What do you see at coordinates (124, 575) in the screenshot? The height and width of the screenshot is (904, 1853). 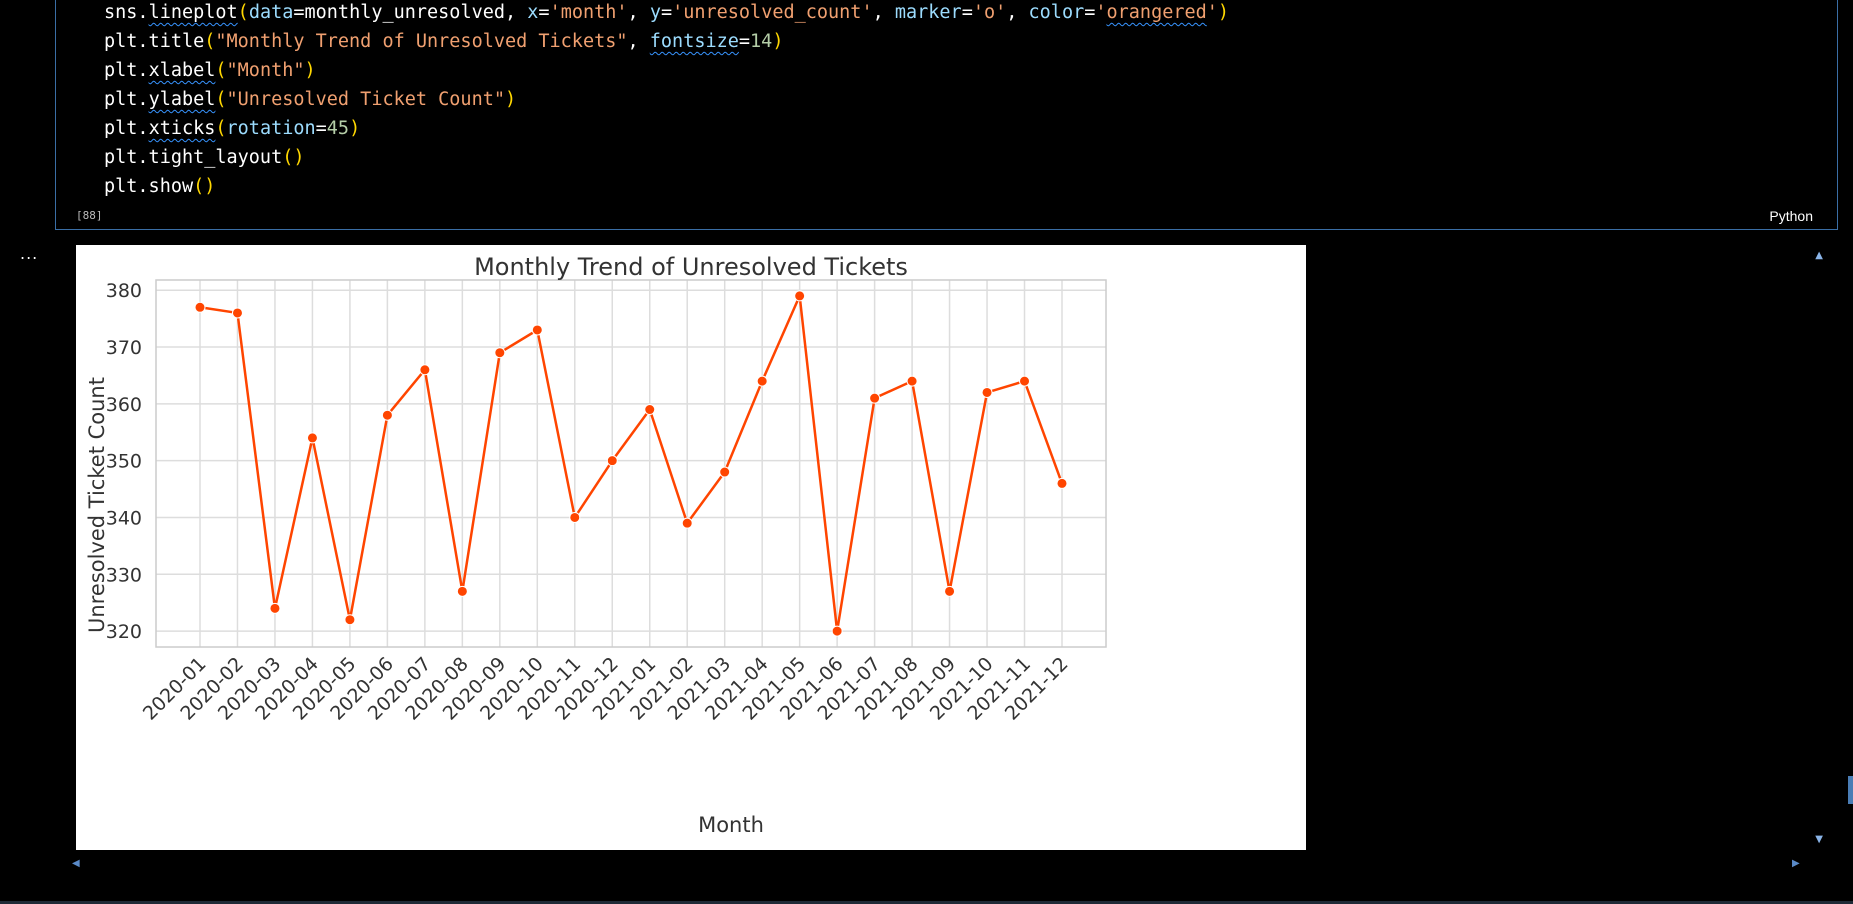 I see `y-tick-label: 330` at bounding box center [124, 575].